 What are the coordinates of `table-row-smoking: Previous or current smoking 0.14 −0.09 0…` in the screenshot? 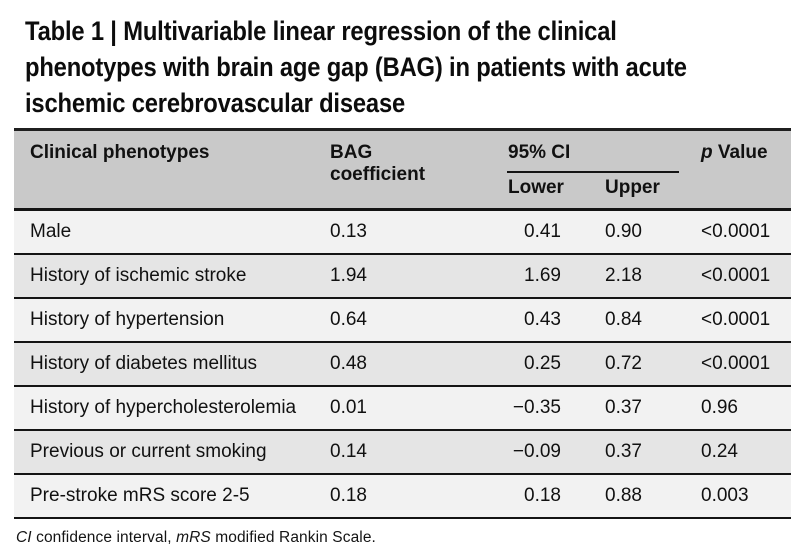 It's located at (402, 452).